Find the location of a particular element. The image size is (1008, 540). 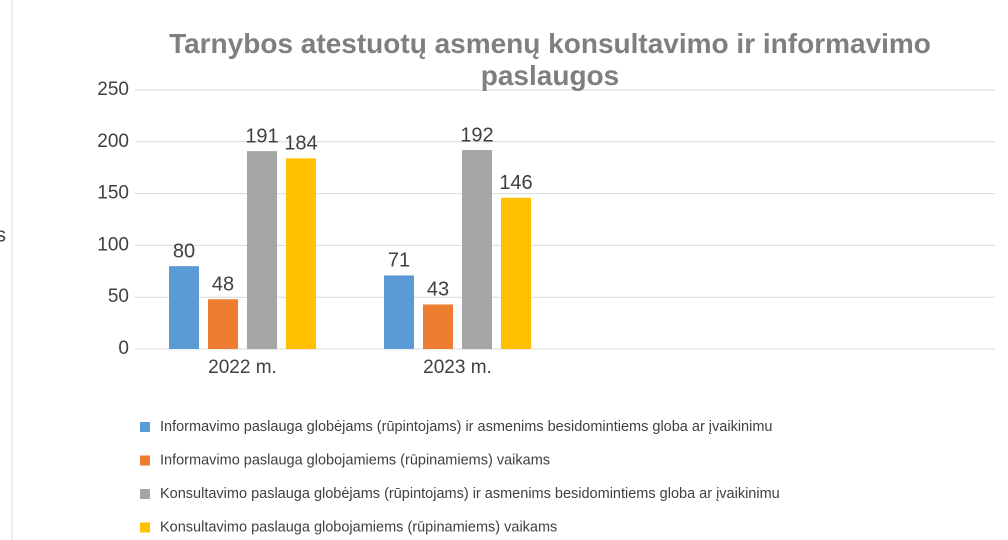

data-label: 43 is located at coordinates (438, 290).